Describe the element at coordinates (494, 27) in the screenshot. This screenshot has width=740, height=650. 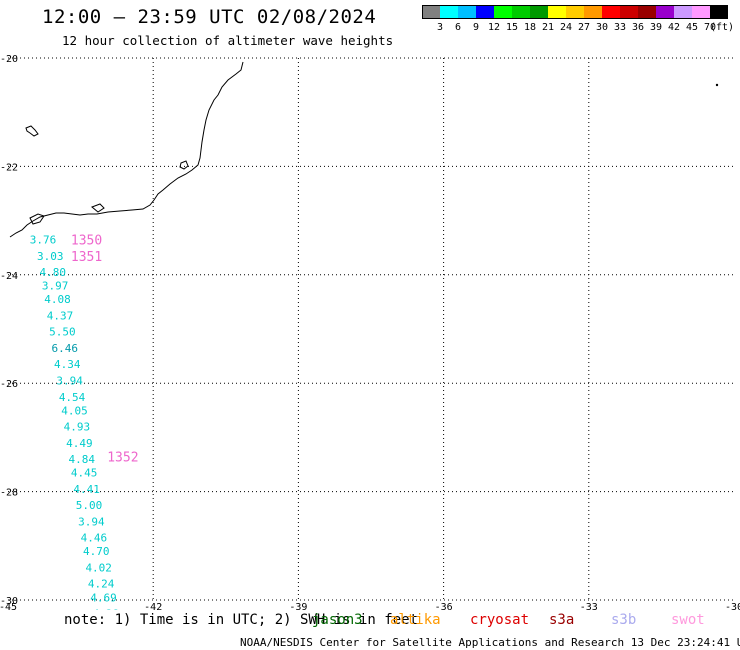
I see `colorbar-tick-label: 12` at that location.